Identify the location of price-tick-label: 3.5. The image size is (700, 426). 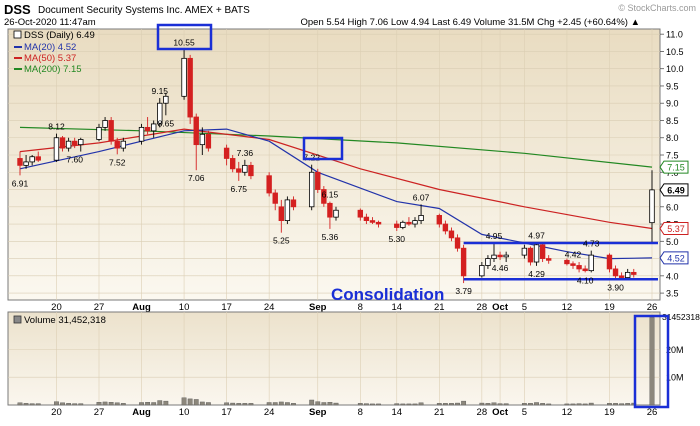
(672, 294).